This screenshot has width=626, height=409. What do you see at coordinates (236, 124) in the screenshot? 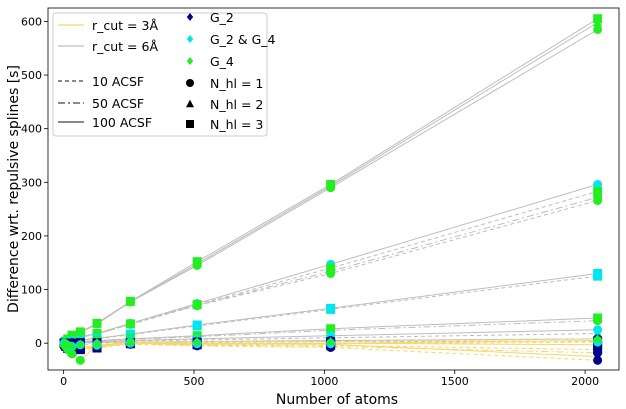
I see `legend-marker-label-5: N_hl = 3` at bounding box center [236, 124].